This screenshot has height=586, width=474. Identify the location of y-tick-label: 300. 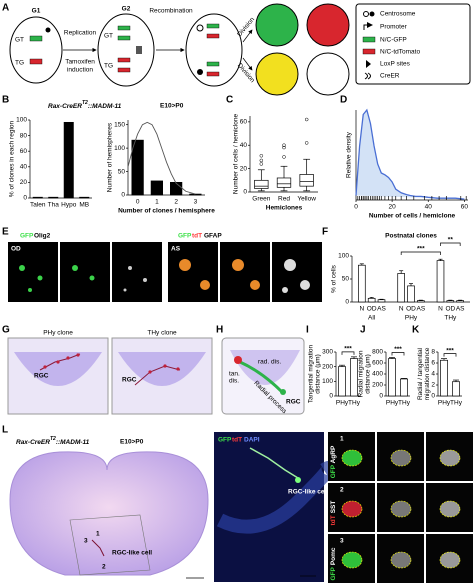
(327, 352).